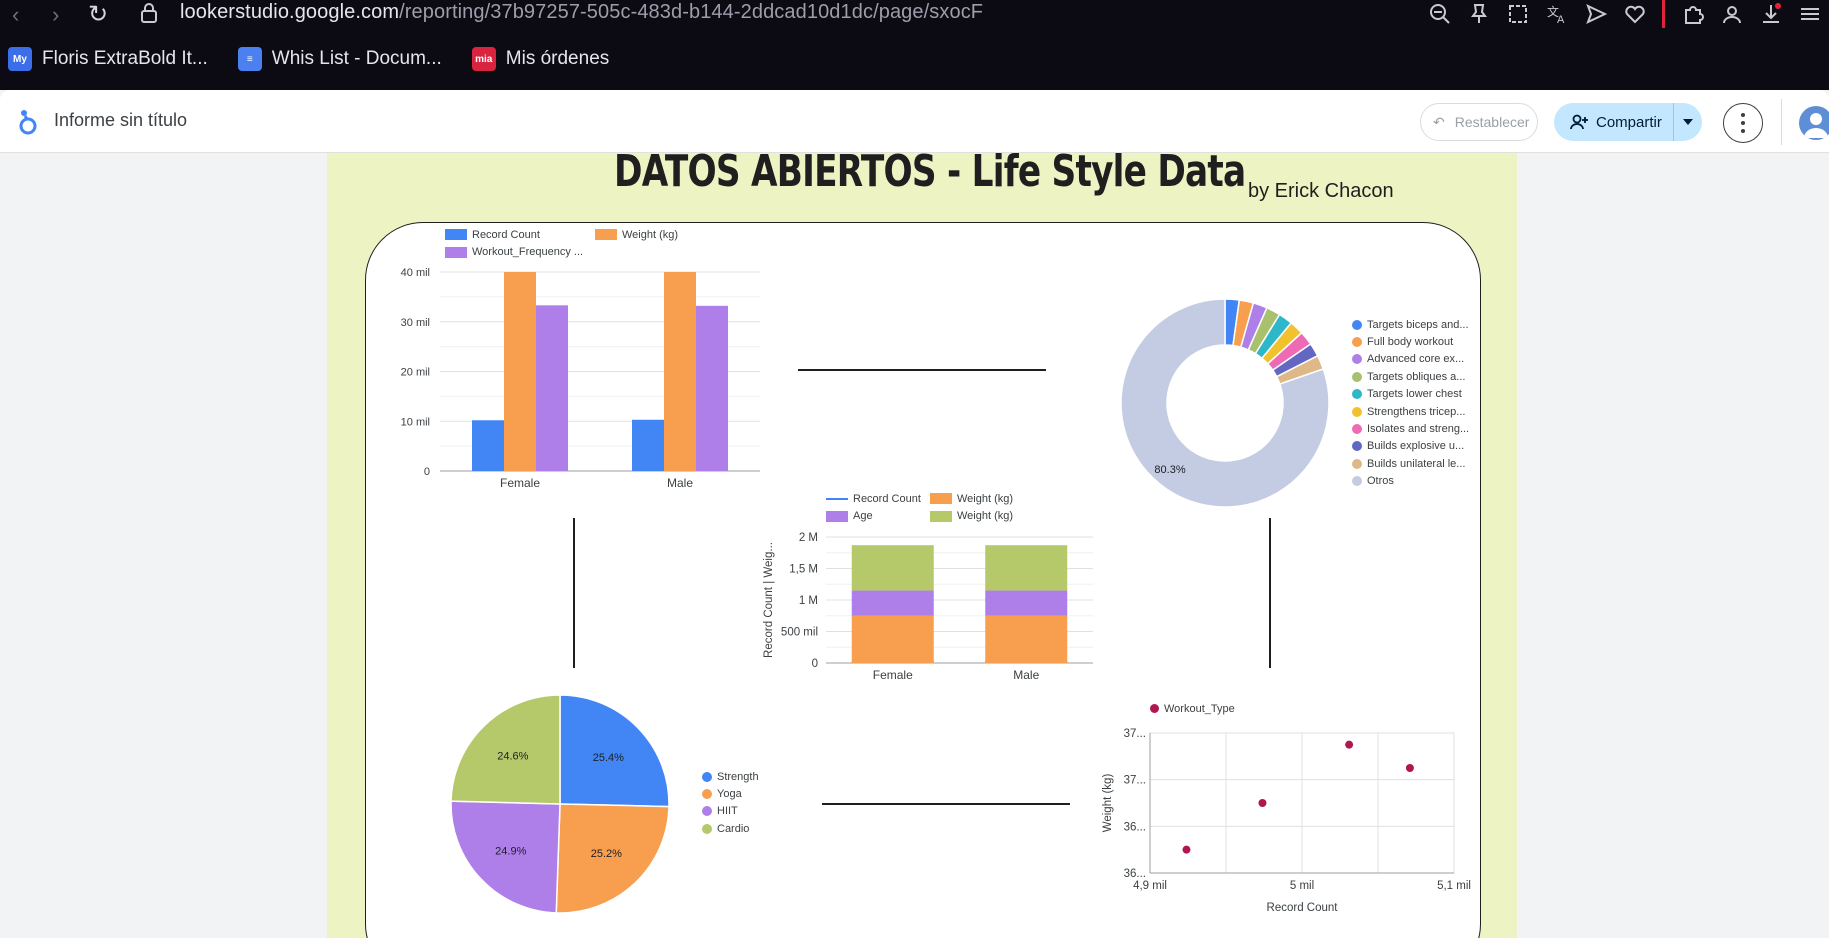  I want to click on back-icon: ‹, so click(16, 14).